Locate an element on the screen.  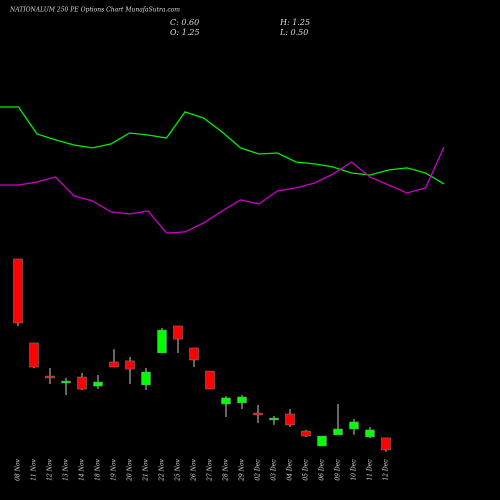
x-tick-label: 21 Nov is located at coordinates (146, 469).